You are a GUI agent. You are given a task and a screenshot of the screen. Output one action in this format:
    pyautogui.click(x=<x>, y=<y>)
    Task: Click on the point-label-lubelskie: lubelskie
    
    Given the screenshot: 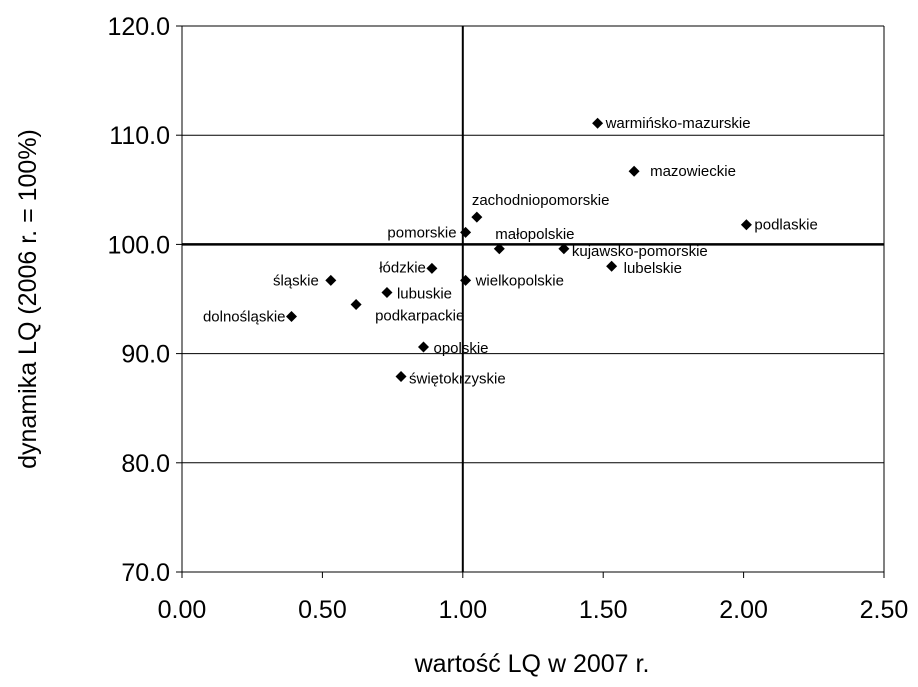 What is the action you would take?
    pyautogui.click(x=653, y=268)
    